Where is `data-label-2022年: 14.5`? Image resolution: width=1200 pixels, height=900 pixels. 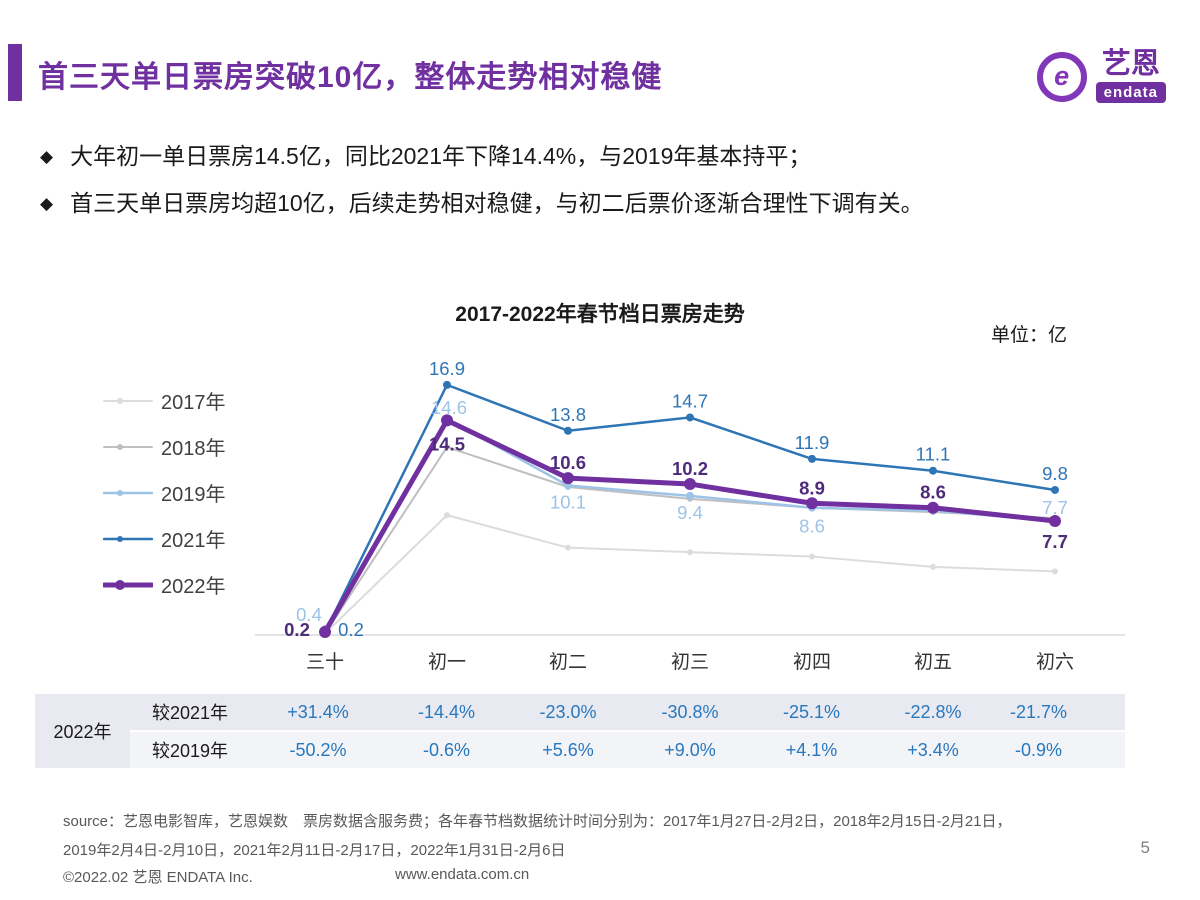
data-label-2022年: 14.5 is located at coordinates (447, 443).